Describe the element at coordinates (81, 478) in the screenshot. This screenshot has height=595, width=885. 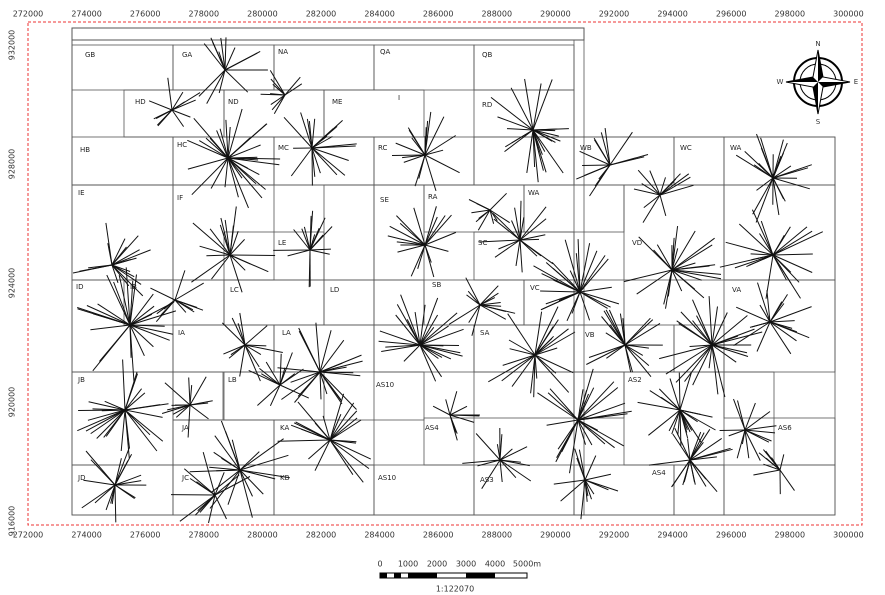
I see `cell-label: JD` at that location.